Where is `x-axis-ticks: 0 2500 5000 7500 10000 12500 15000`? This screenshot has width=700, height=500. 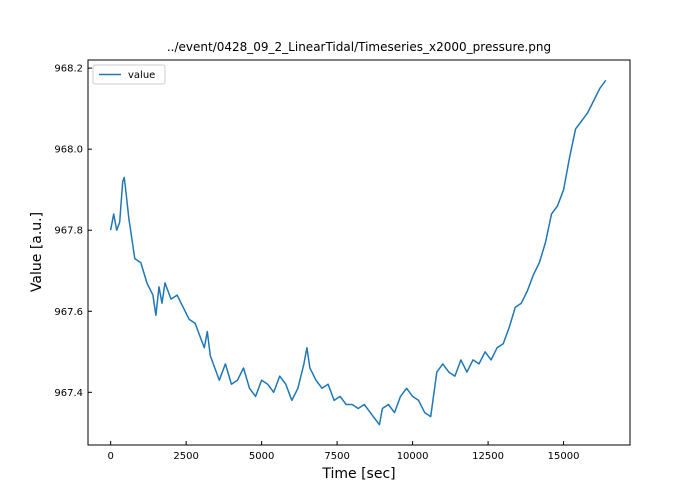
x-axis-ticks: 0 2500 5000 7500 10000 12500 15000 is located at coordinates (343, 451).